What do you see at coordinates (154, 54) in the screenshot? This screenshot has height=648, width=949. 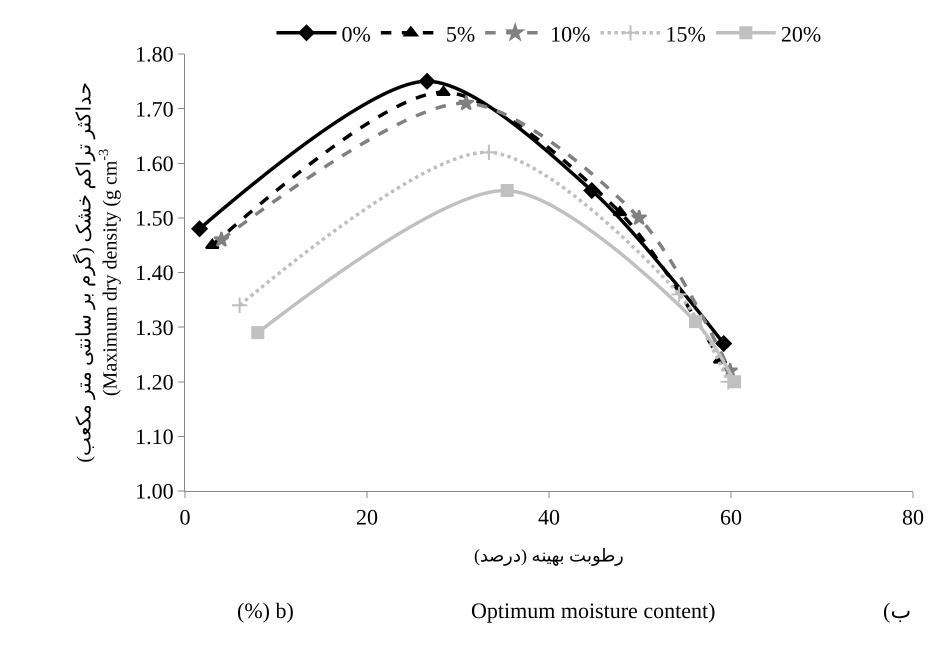 I see `y-tick-label: 1.80` at bounding box center [154, 54].